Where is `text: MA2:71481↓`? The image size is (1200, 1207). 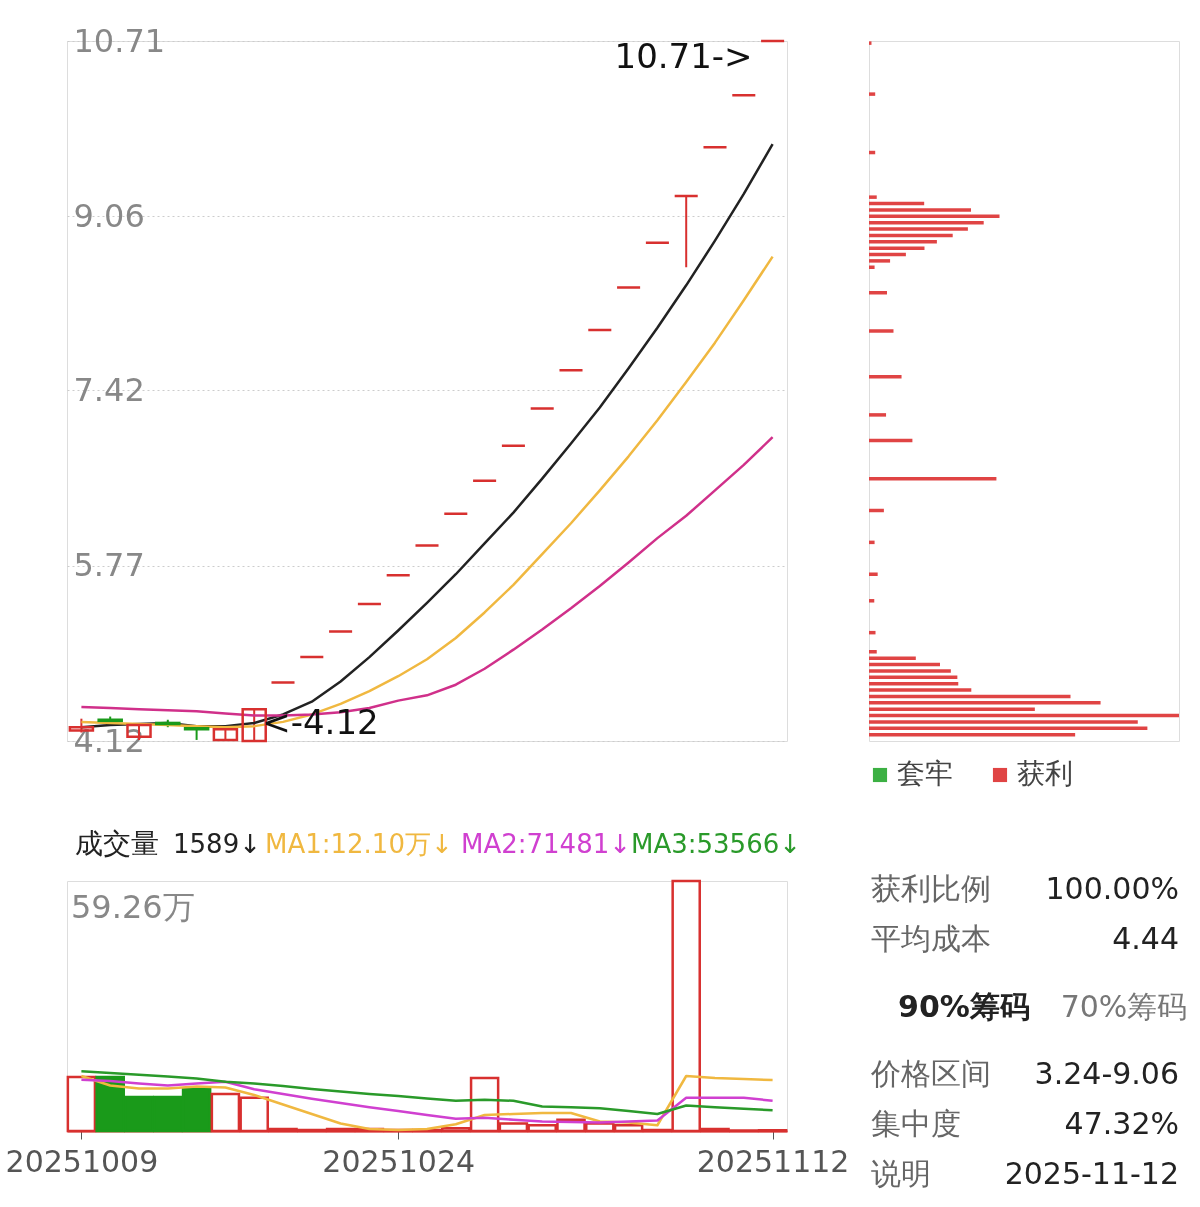 text: MA2:71481↓ is located at coordinates (546, 844).